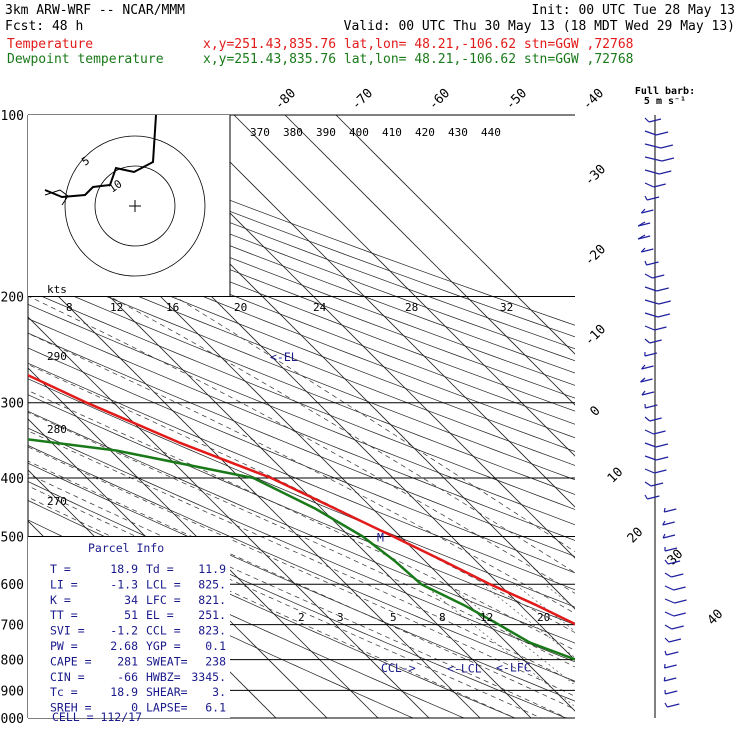 The image size is (740, 740). I want to click on parcel-label: SWEAT=, so click(167, 661).